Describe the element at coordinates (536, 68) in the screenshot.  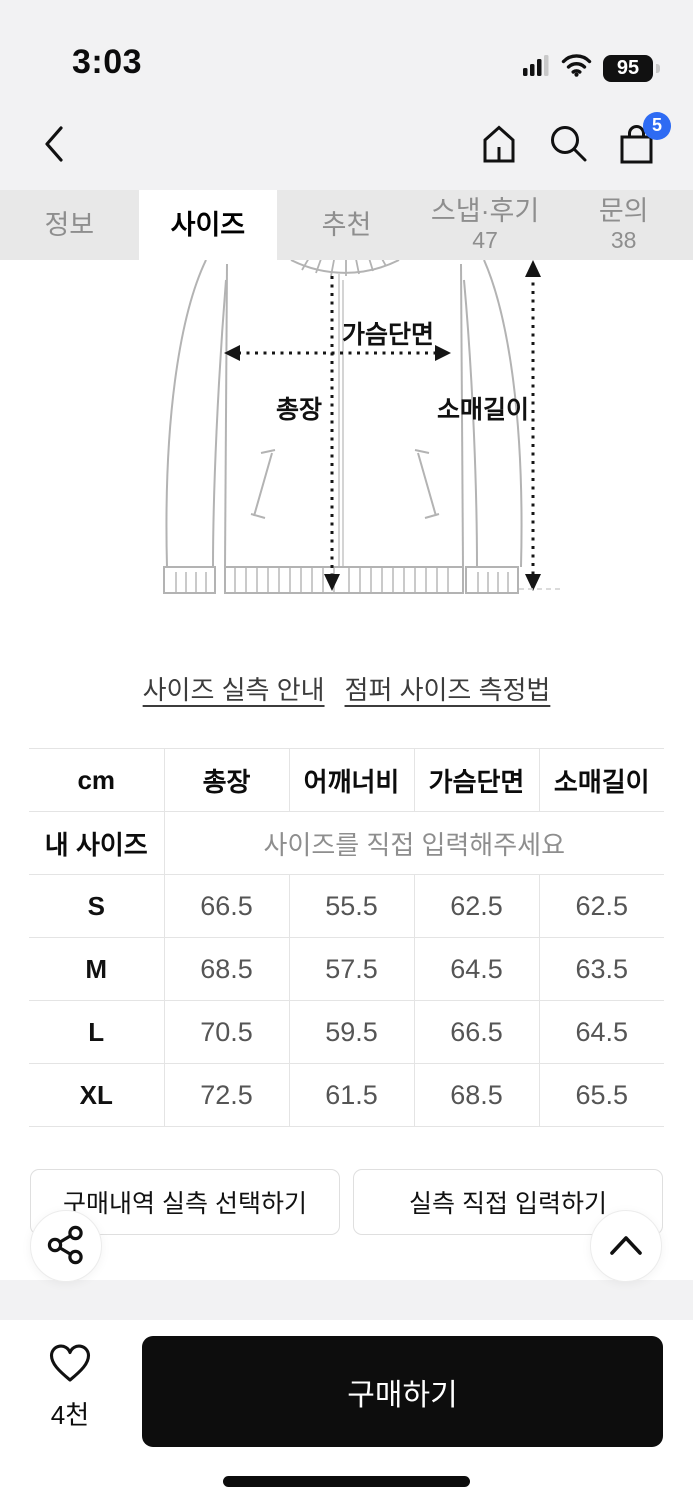
I see `signal-icon` at that location.